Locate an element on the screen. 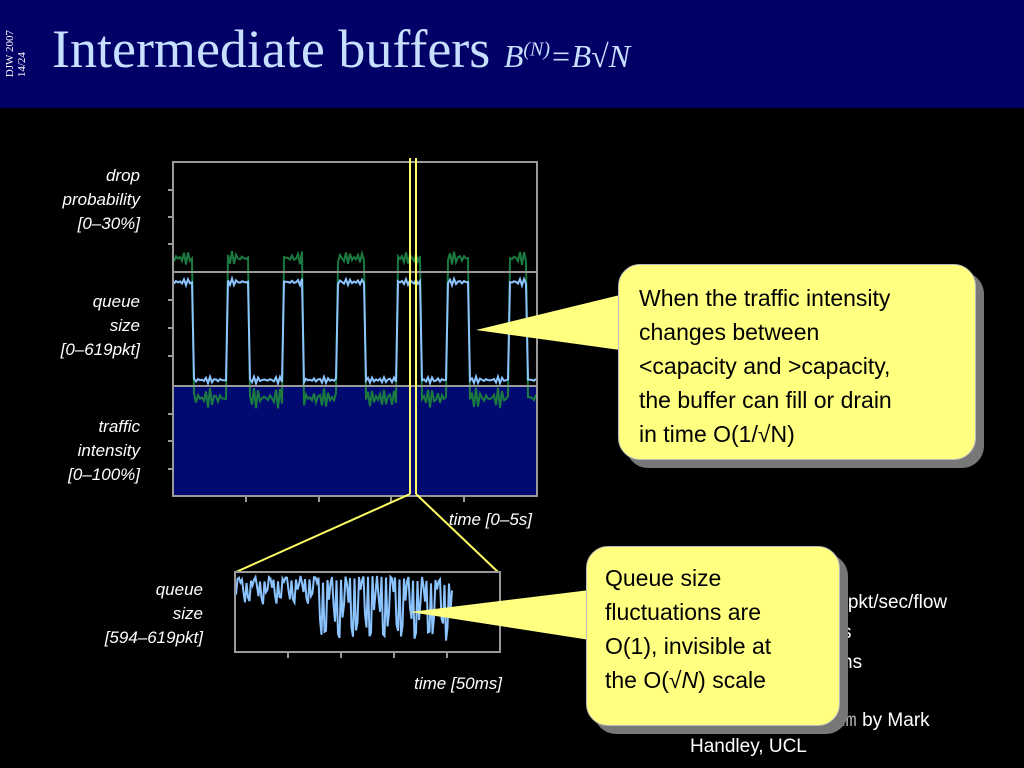 The image size is (1024, 768). label-line: [0–100%] is located at coordinates (104, 474).